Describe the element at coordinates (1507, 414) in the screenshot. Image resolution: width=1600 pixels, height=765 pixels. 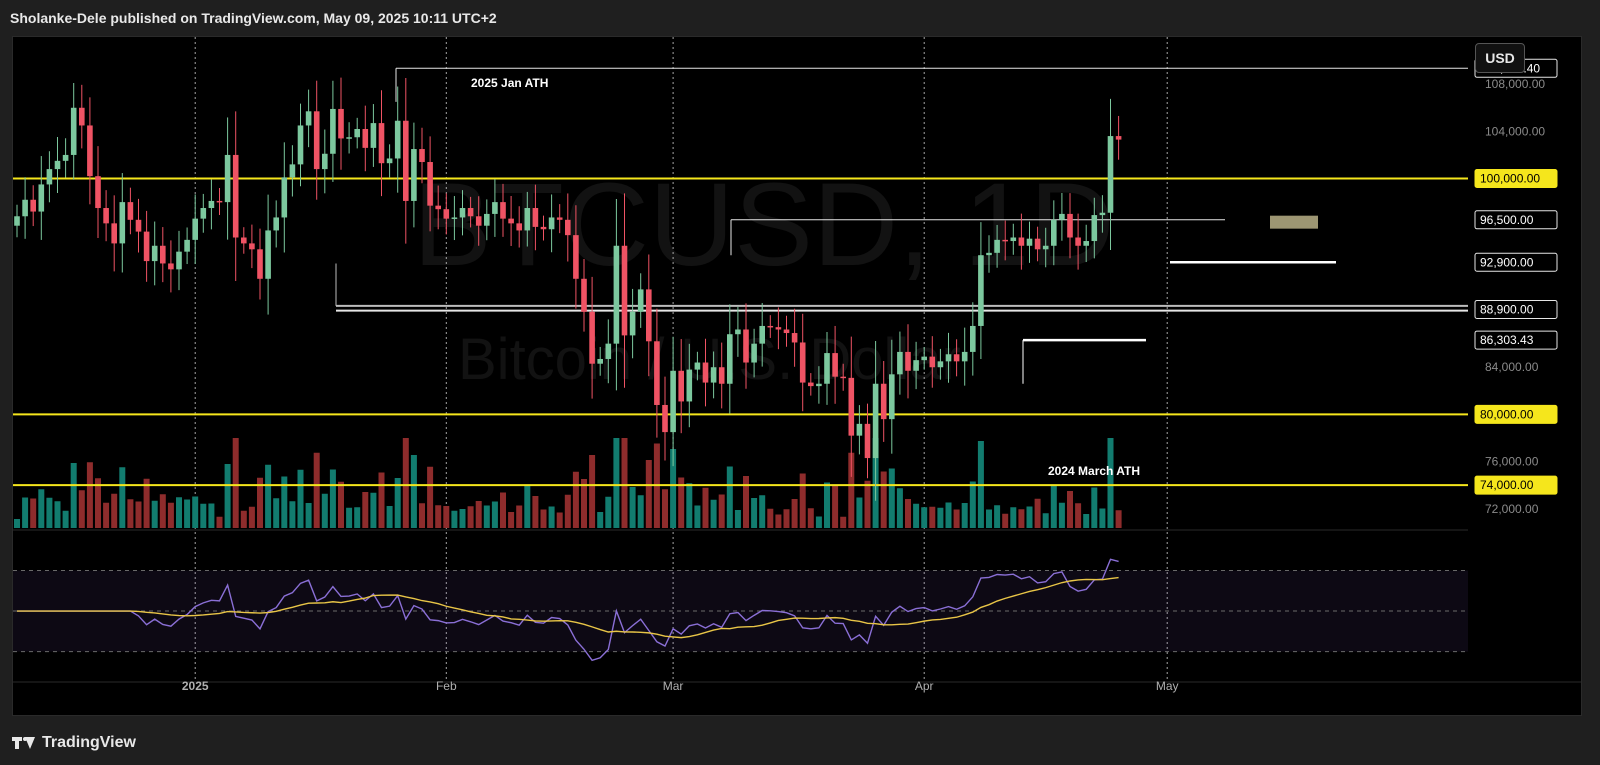
I see `price-label: 80,000.00` at that location.